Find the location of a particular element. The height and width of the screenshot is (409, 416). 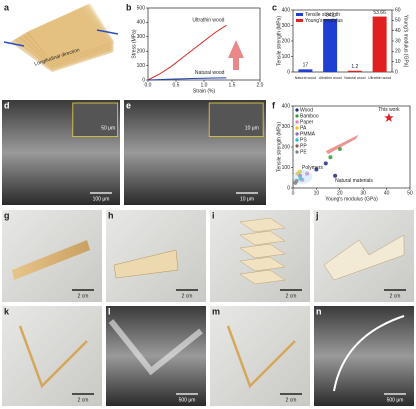

y-tick-label: 100 is located at coordinates (286, 168).